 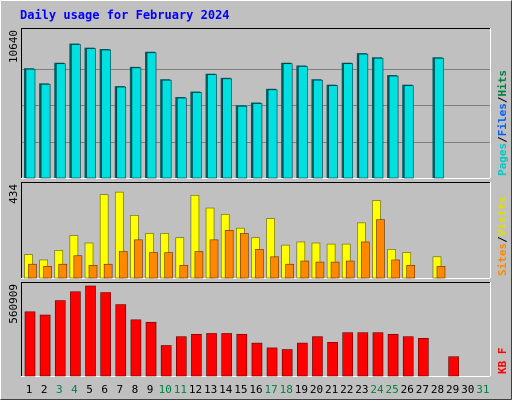 I want to click on x-tick-label: 31, so click(x=482, y=389).